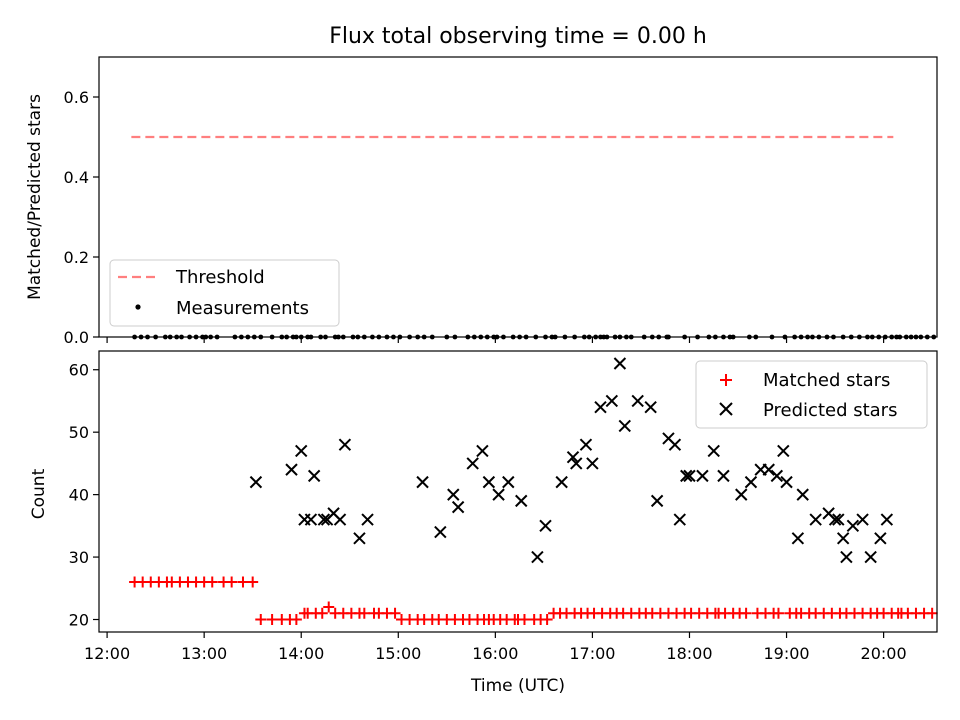 The height and width of the screenshot is (720, 960). I want to click on bottom-x-tick-label: 18:00, so click(689, 653).